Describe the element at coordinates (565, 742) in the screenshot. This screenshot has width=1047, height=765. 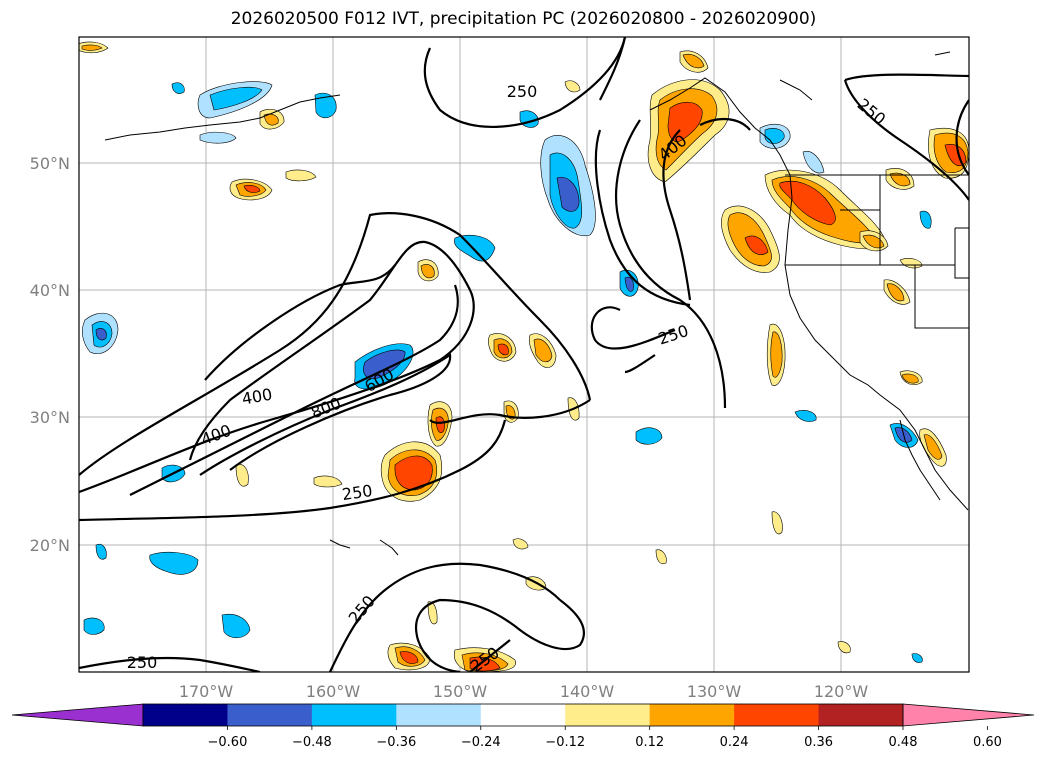
I see `colorbar-tick-label: −0.12` at that location.